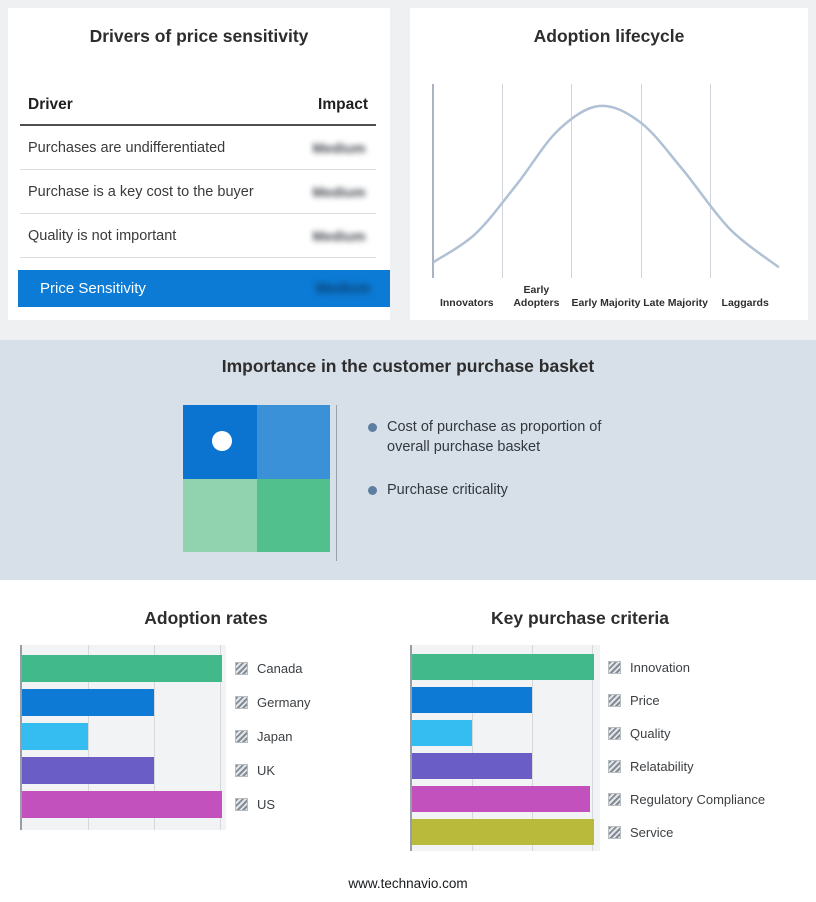 This screenshot has height=902, width=816. Describe the element at coordinates (698, 799) in the screenshot. I see `legend-label: Regulatory Compliance` at that location.